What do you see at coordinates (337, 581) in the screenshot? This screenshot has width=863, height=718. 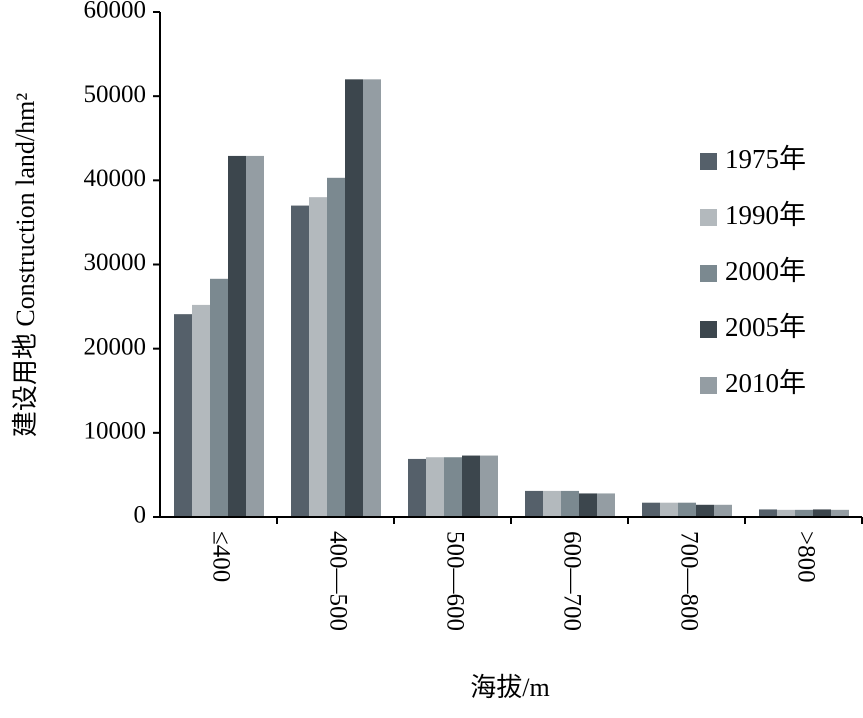 I see `x-tick-label: 400—500` at bounding box center [337, 581].